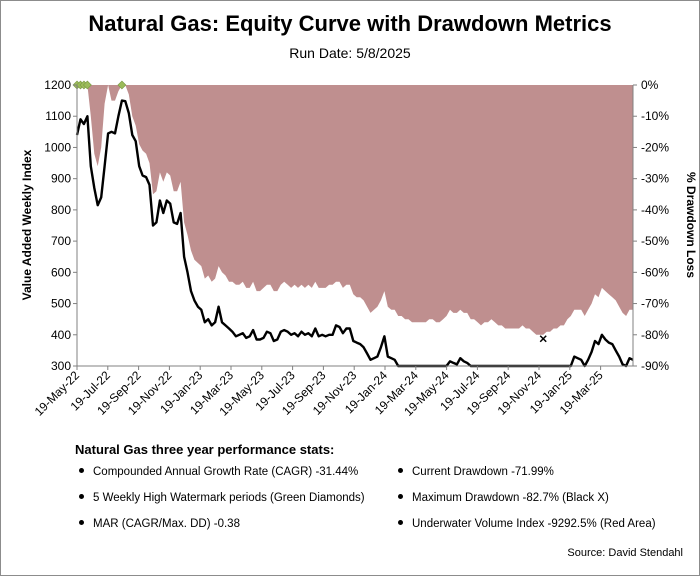 The image size is (700, 576). Describe the element at coordinates (655, 366) in the screenshot. I see `y2-tick-label: -90%` at that location.